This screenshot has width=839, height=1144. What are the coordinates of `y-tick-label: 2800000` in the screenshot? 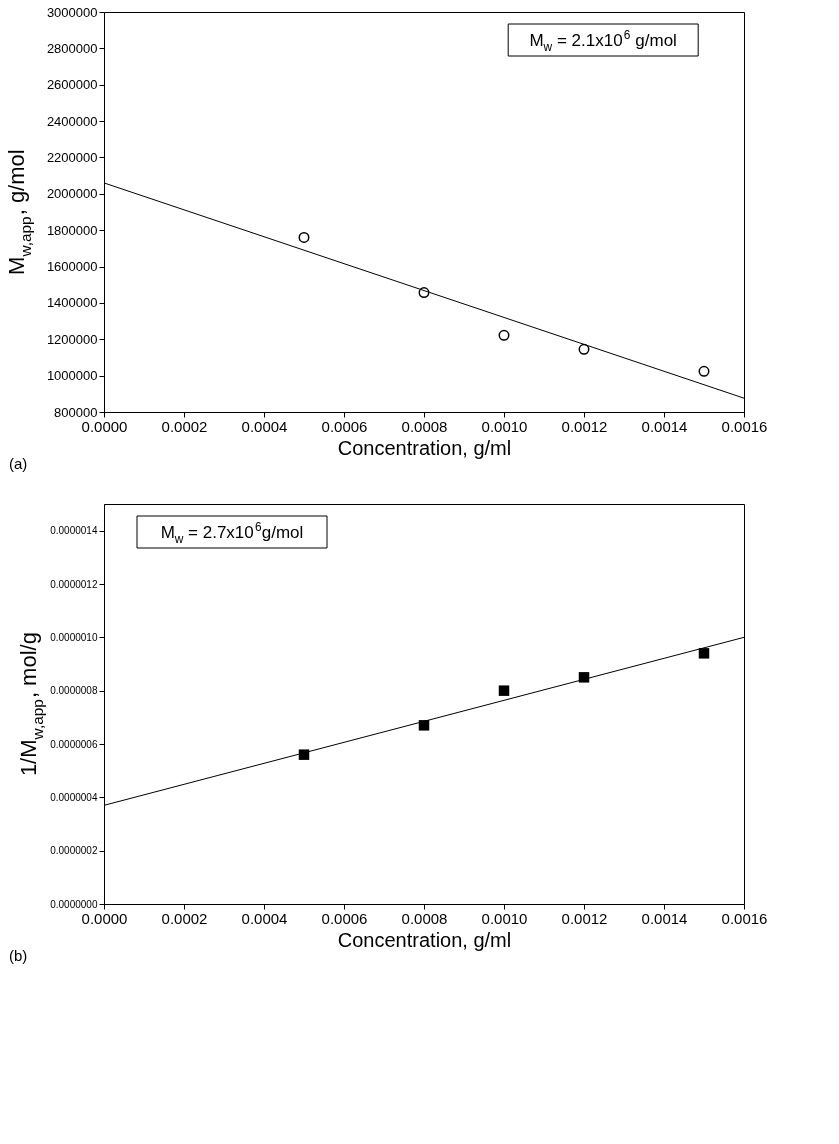 It's located at (72, 48).